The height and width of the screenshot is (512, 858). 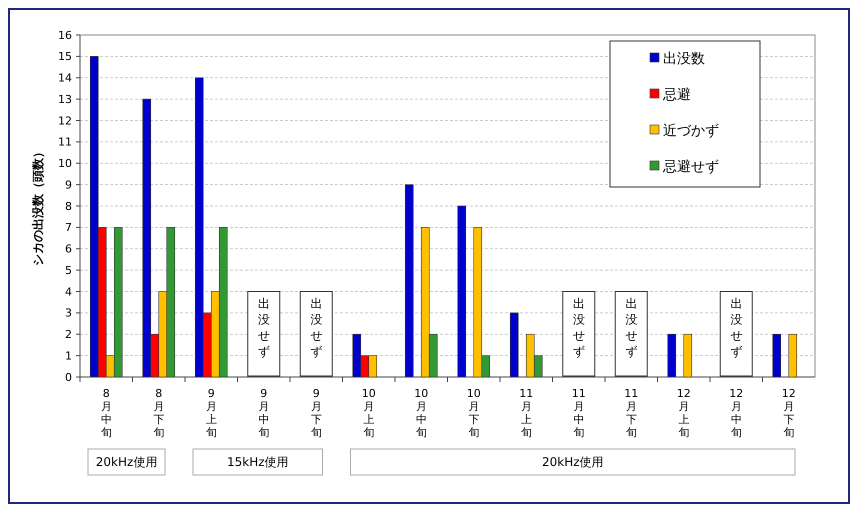 I want to click on x-tick-label: 11月中旬, so click(x=579, y=413).